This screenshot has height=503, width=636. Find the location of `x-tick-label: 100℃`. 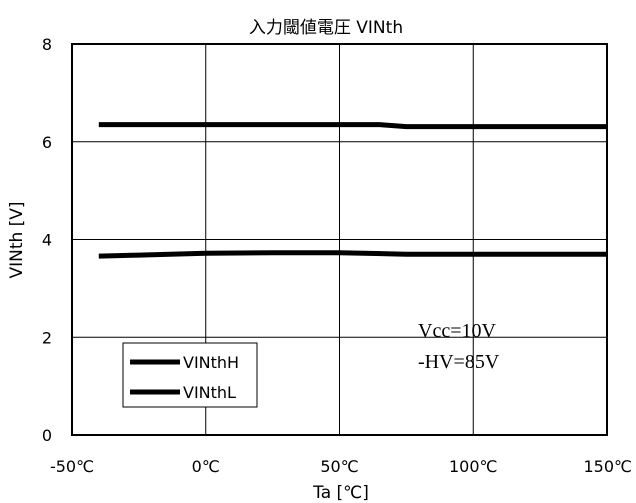

x-tick-label: 100℃ is located at coordinates (473, 466).